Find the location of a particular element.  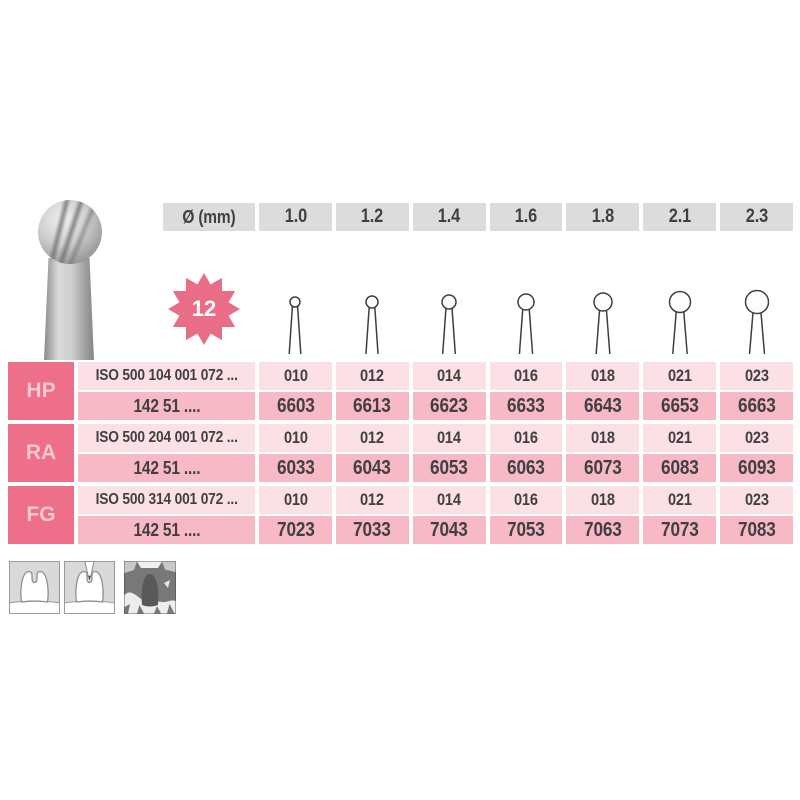

round-bur-photo is located at coordinates (60, 278).